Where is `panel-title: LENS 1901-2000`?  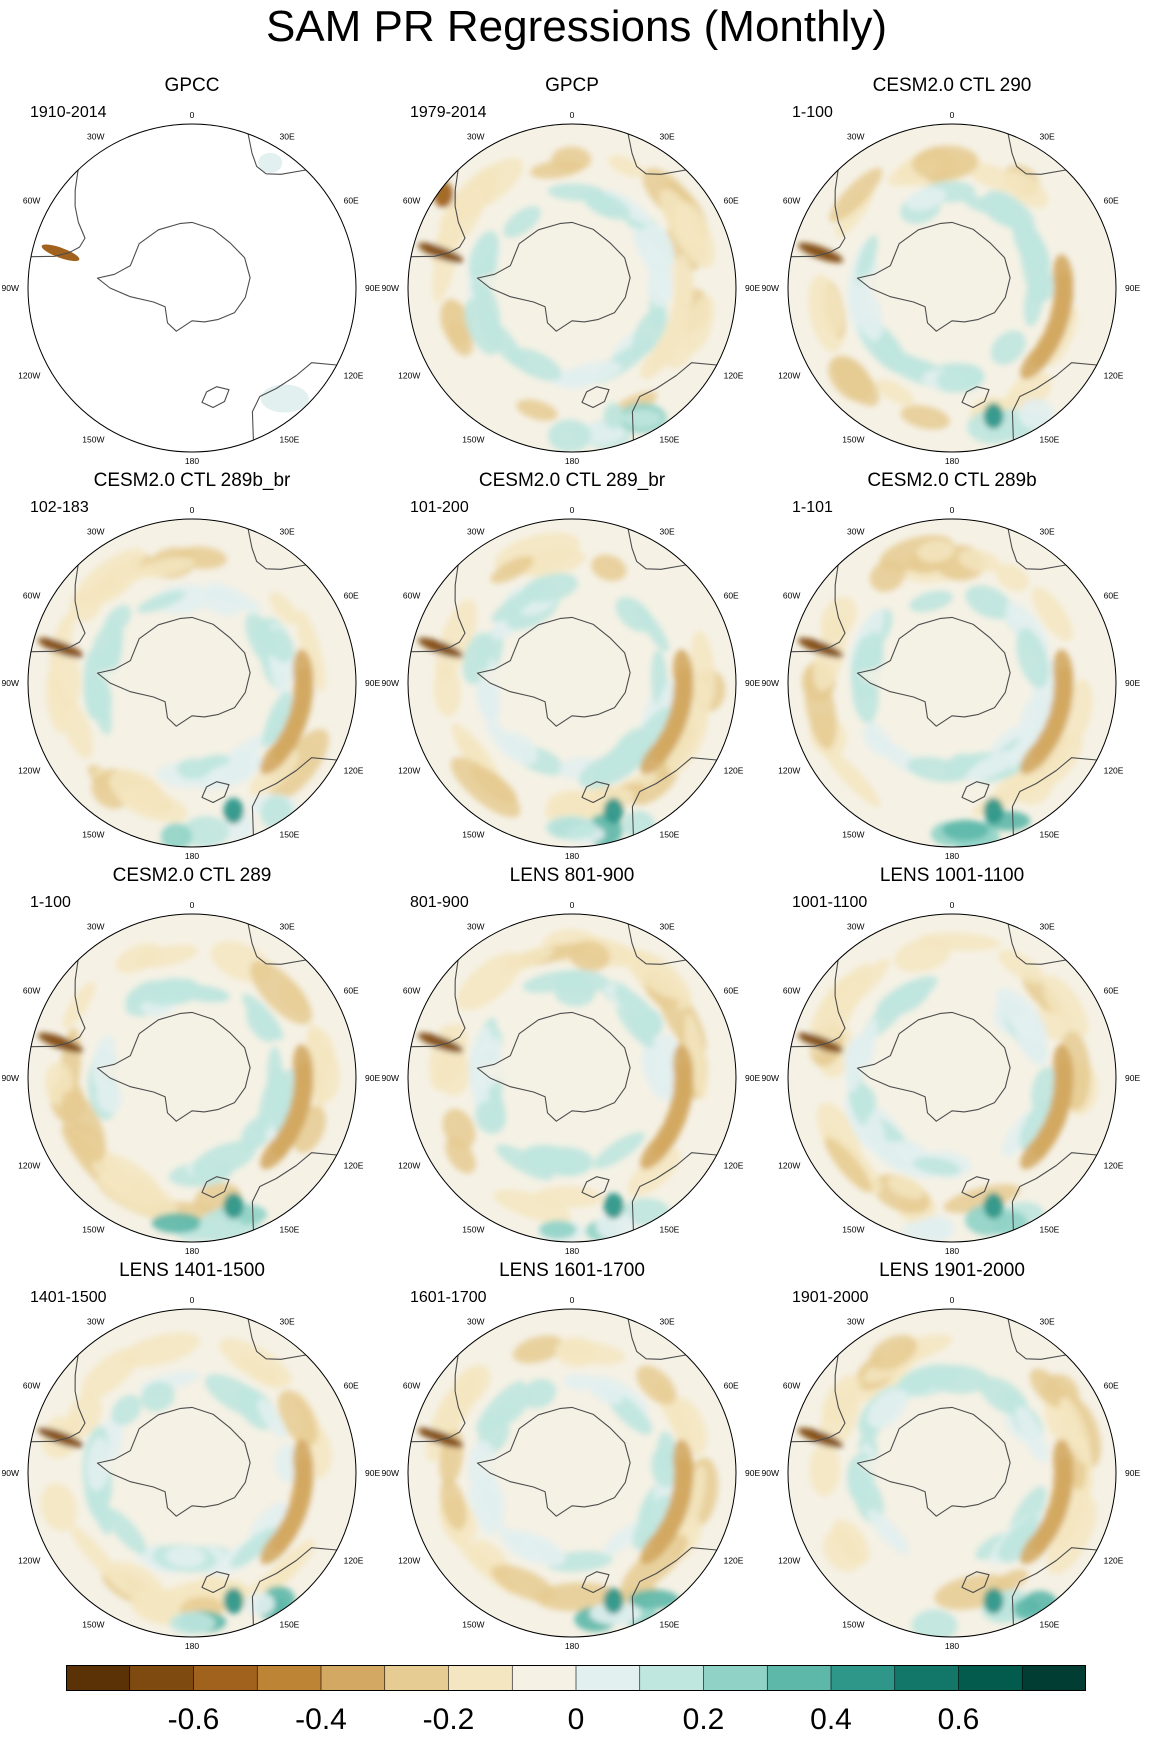
panel-title: LENS 1901-2000 is located at coordinates (952, 1270).